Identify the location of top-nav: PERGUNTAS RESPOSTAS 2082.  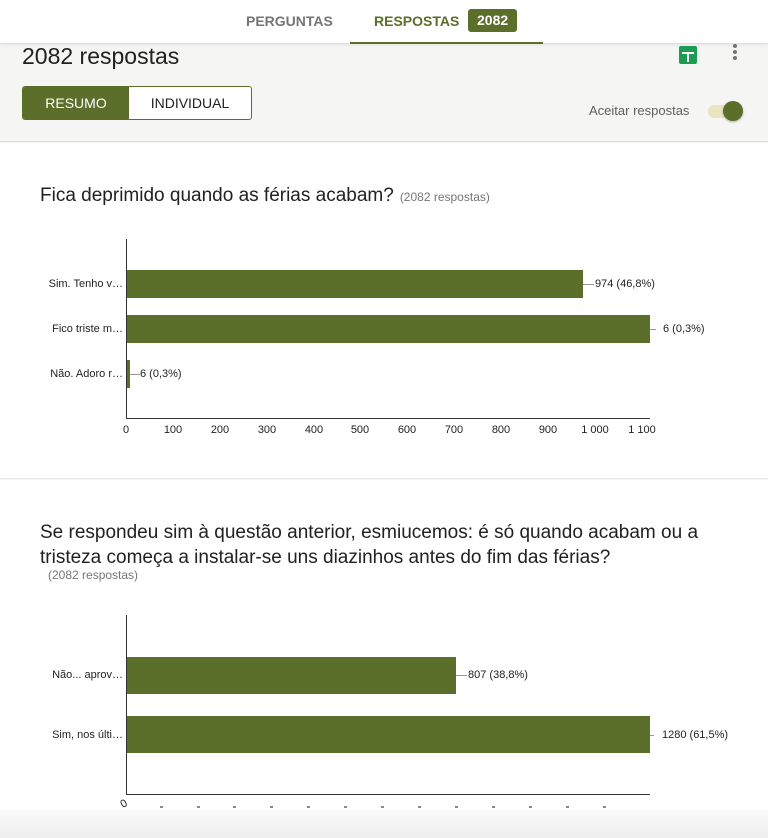
(384, 22).